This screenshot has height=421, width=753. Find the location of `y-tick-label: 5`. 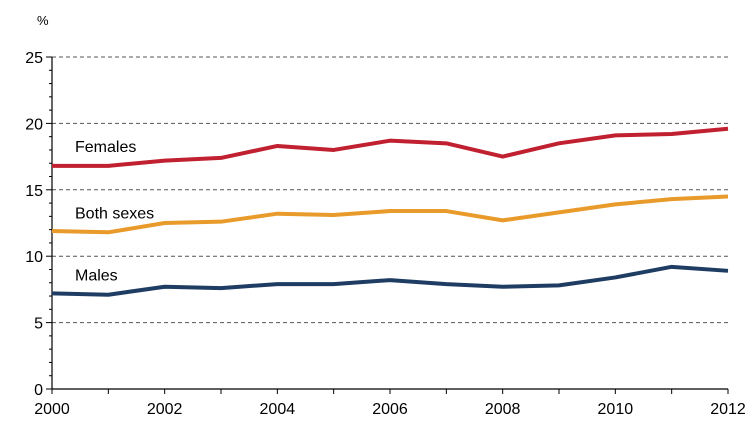

y-tick-label: 5 is located at coordinates (38, 324).